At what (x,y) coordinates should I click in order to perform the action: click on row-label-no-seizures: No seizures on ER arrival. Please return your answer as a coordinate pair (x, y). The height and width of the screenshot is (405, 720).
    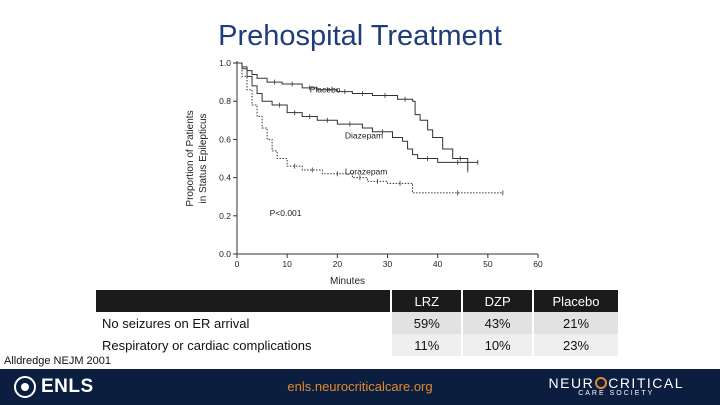
    Looking at the image, I should click on (176, 323).